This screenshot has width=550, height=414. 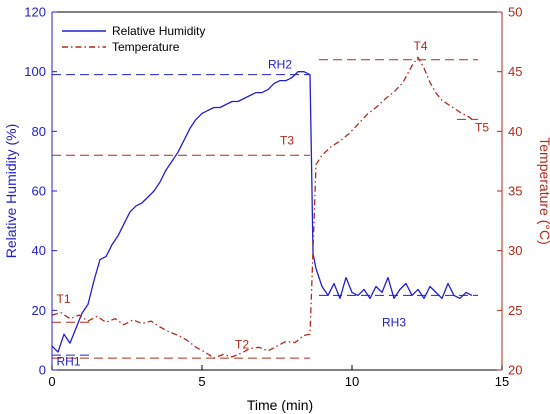 I want to click on left-y-tick-label: 40, so click(x=39, y=250).